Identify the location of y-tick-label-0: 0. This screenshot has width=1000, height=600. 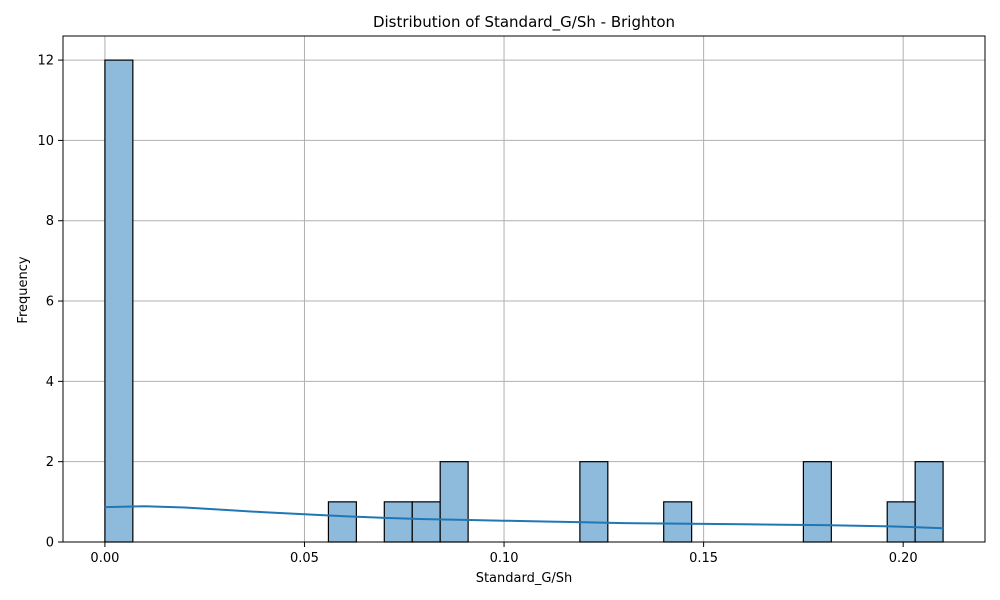
(50, 543).